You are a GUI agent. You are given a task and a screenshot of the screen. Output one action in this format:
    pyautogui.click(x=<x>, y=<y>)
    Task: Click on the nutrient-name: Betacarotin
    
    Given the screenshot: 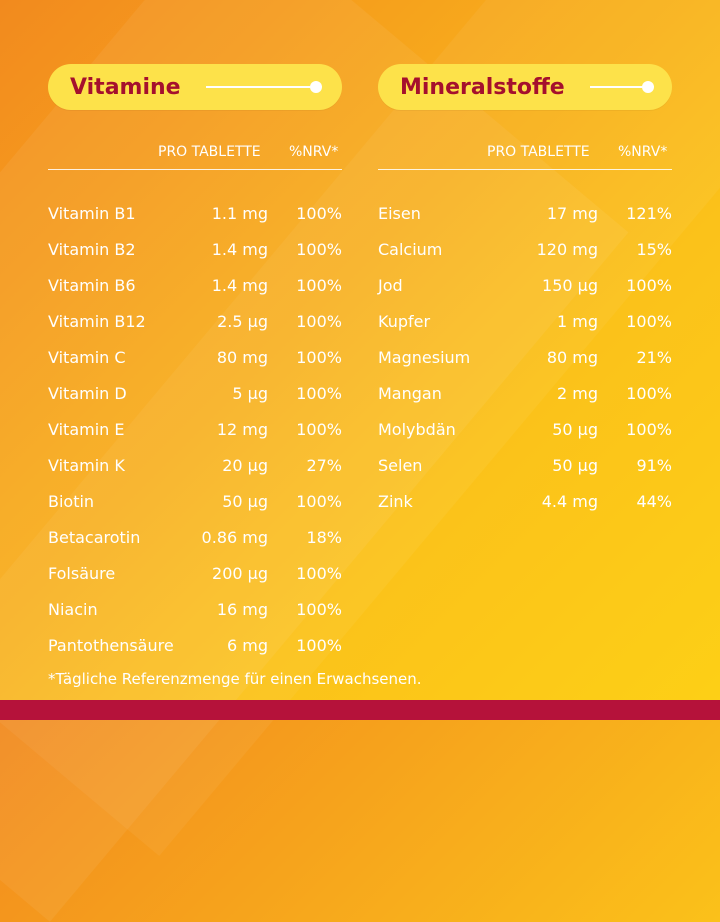 What is the action you would take?
    pyautogui.click(x=94, y=537)
    